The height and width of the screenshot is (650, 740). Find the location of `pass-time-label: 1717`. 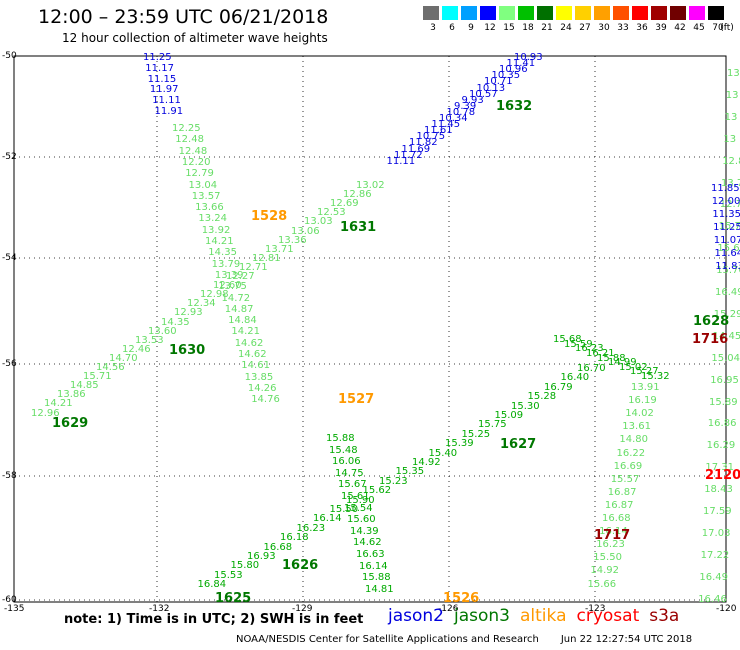

pass-time-label: 1717 is located at coordinates (612, 535).